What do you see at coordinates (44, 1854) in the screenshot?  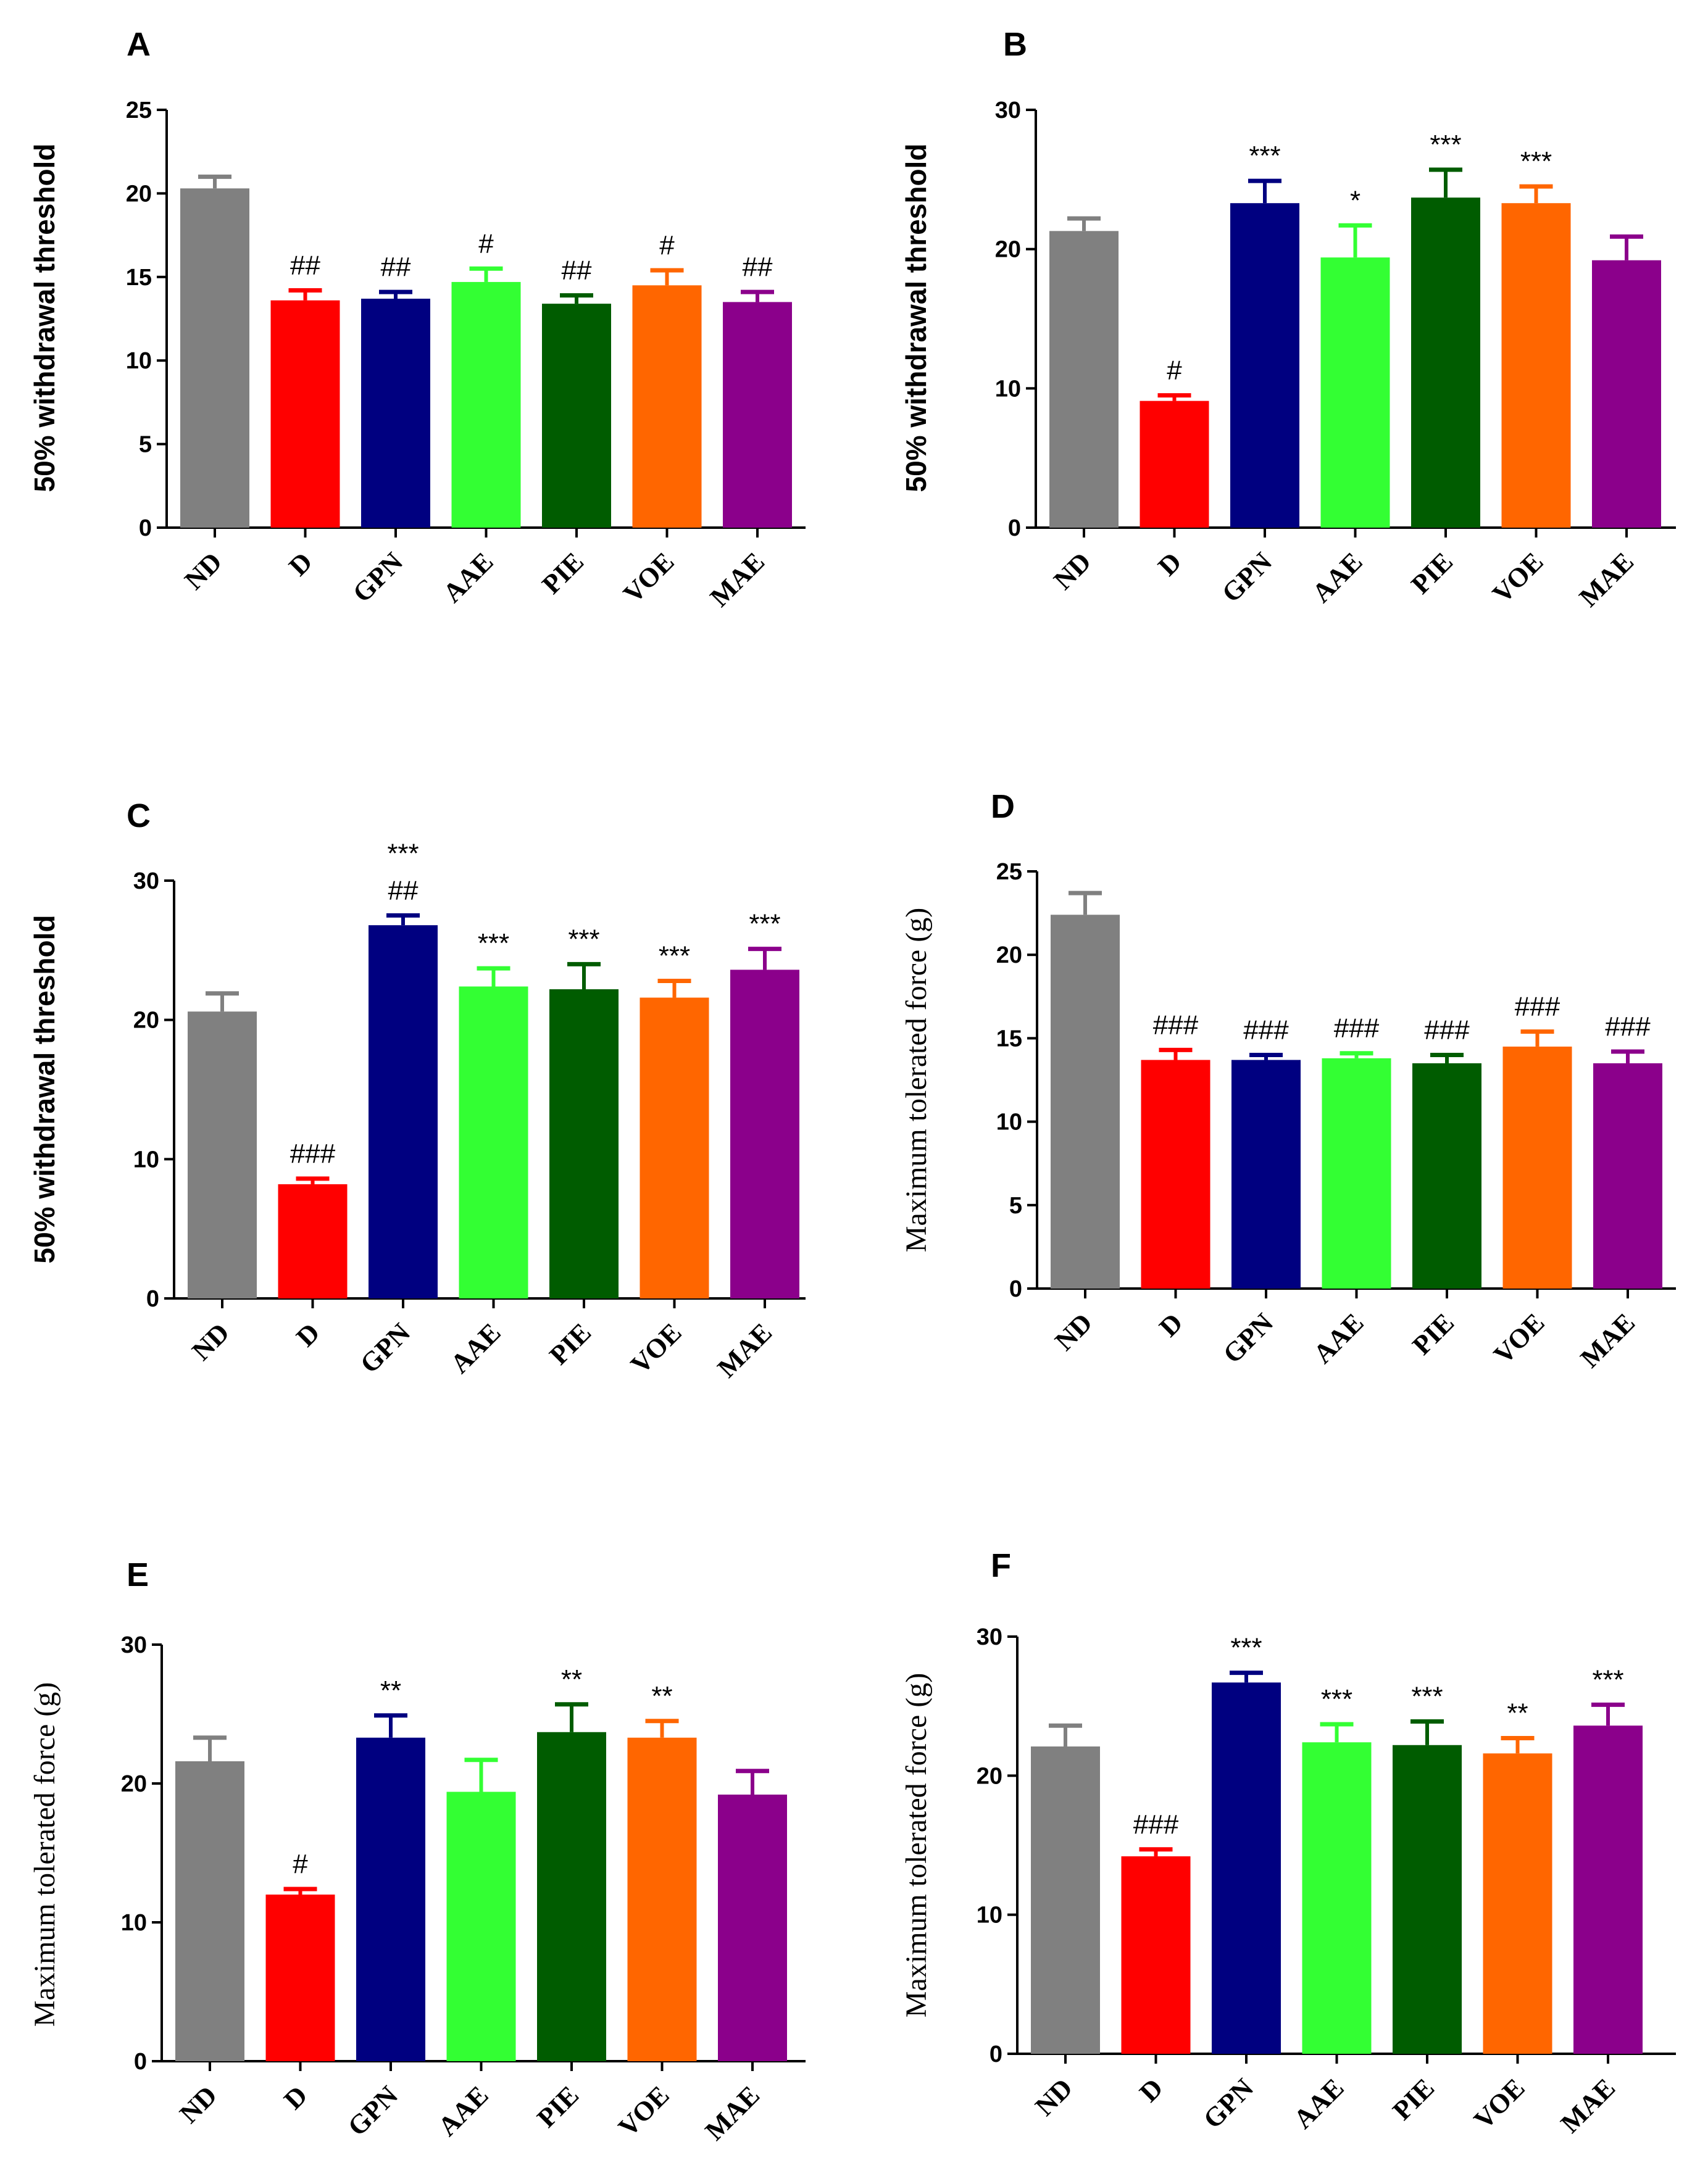 I see `panel-e-ylabel: Maximum tolerated force (g)` at bounding box center [44, 1854].